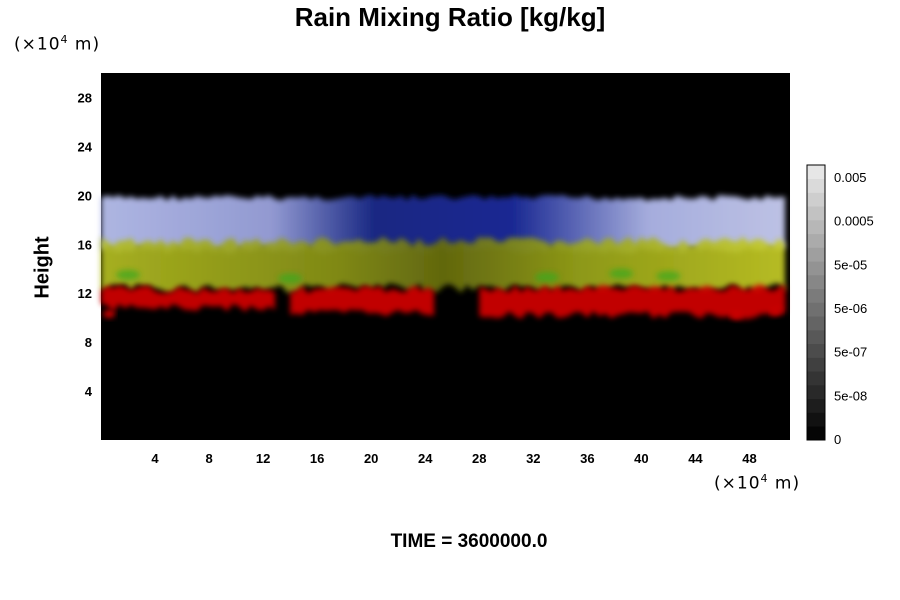 This screenshot has width=900, height=600. Describe the element at coordinates (850, 308) in the screenshot. I see `colorbar-label: 5e-06` at that location.